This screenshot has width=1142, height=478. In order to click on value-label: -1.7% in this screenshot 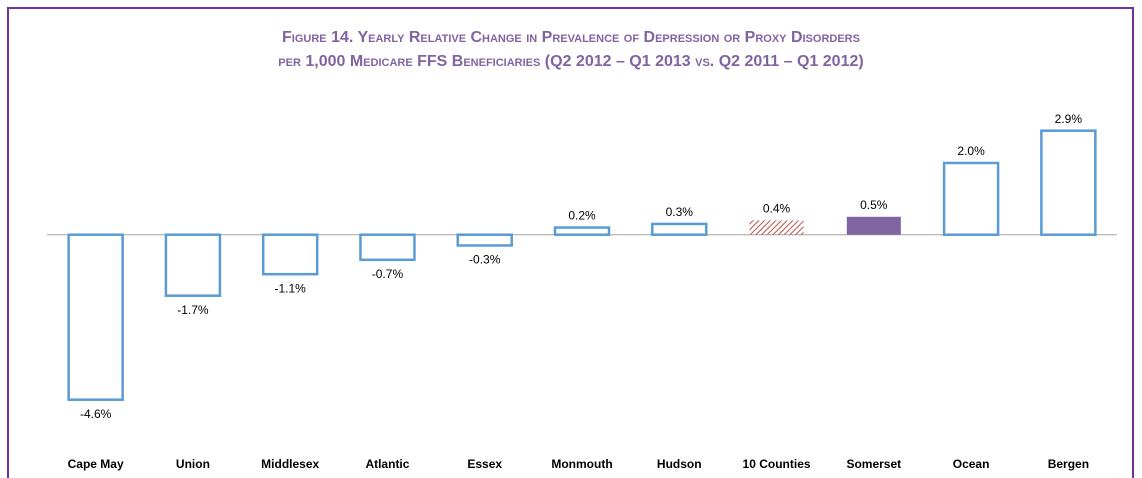, I will do `click(193, 310)`.